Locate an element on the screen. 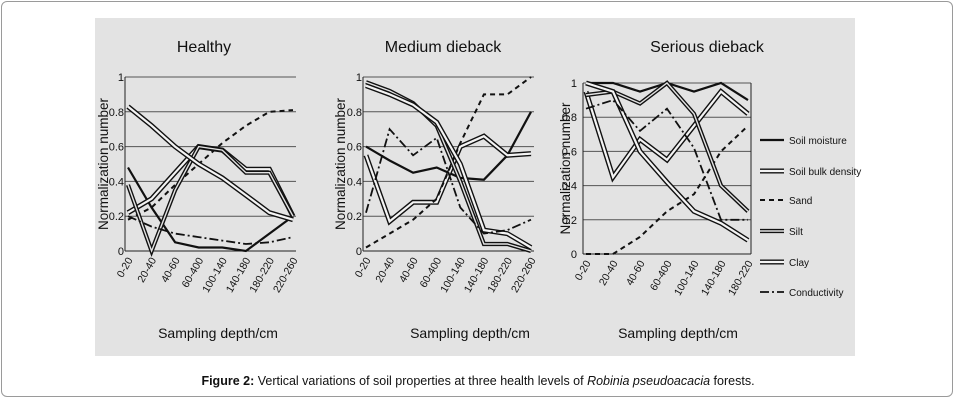  series-soil-bulk-density-inner is located at coordinates (666, 135).